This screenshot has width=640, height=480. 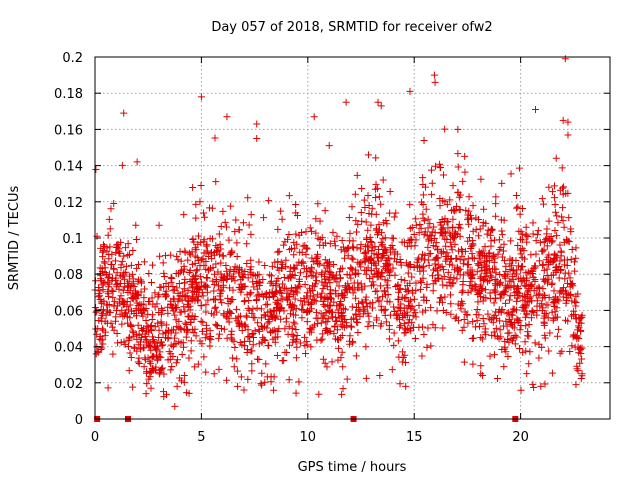 What do you see at coordinates (68, 311) in the screenshot?
I see `y-tick-label: 0.06` at bounding box center [68, 311].